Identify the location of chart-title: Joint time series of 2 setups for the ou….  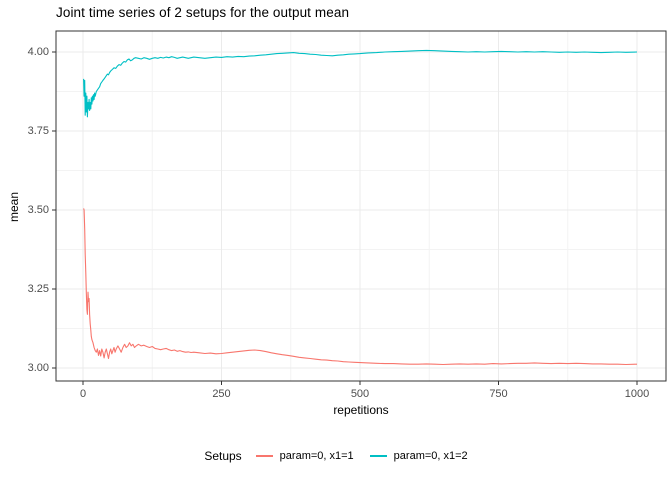
(203, 12).